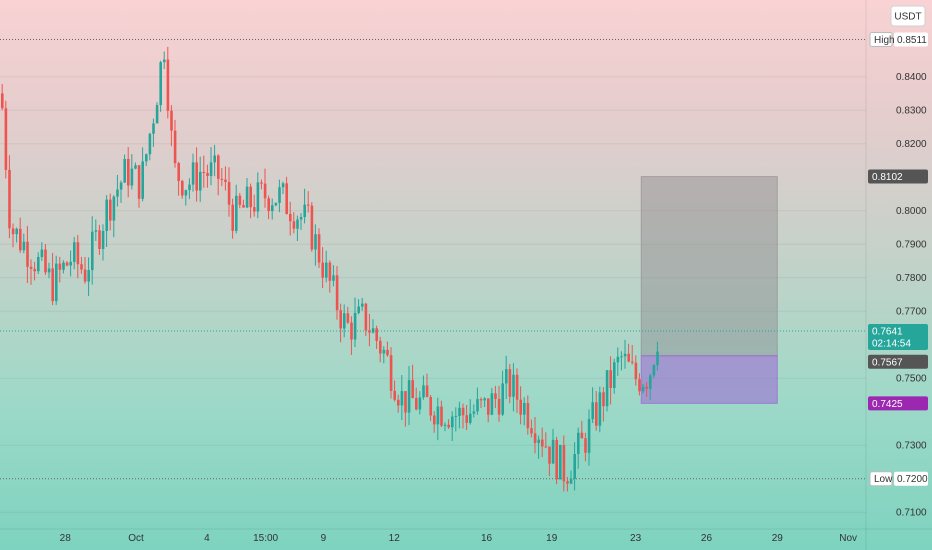  What do you see at coordinates (911, 111) in the screenshot?
I see `y-tick-label: 0.8300` at bounding box center [911, 111].